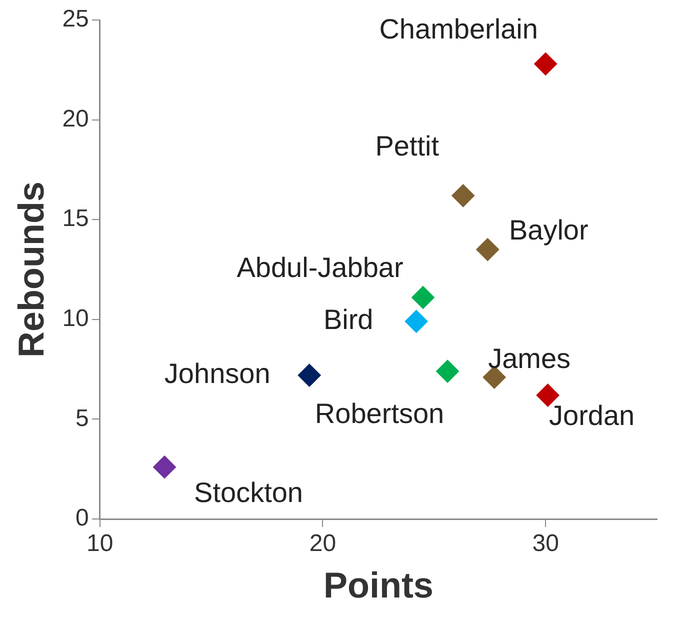 The image size is (685, 621). I want to click on y-tick-label: 5, so click(82, 418).